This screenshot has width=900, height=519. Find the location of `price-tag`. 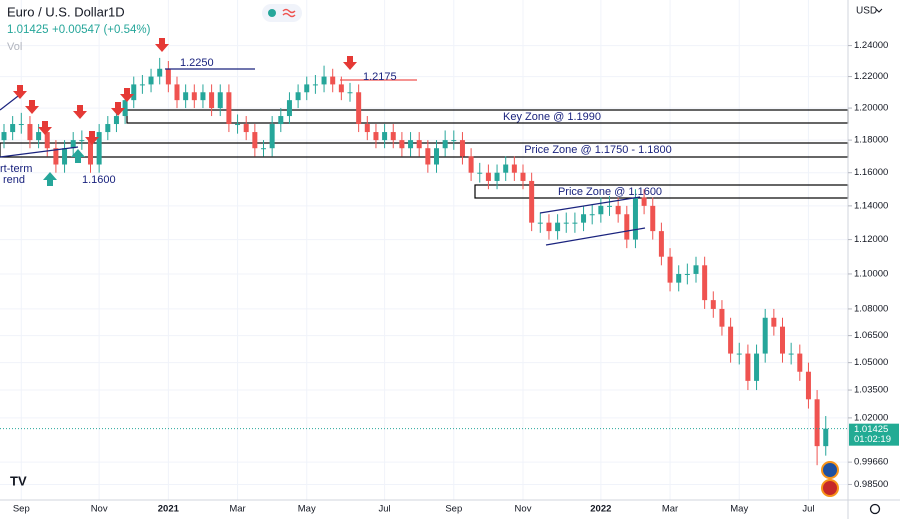

price-tag is located at coordinates (874, 434).